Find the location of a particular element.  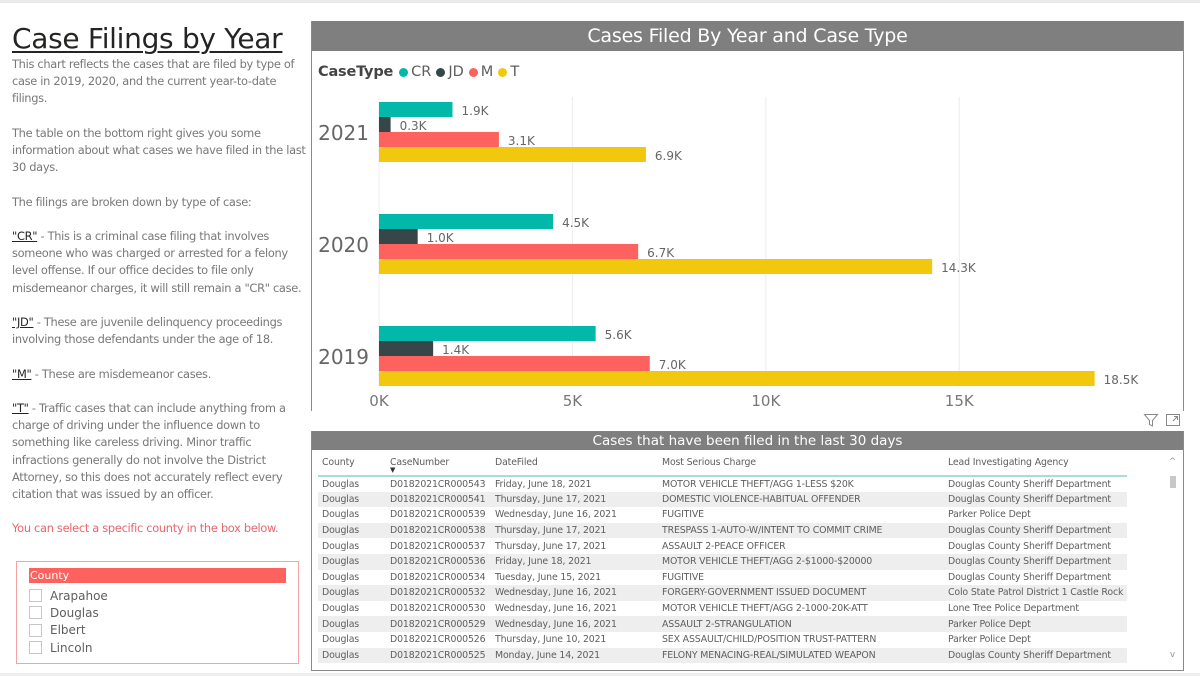

bar-t-2021 is located at coordinates (512, 154).